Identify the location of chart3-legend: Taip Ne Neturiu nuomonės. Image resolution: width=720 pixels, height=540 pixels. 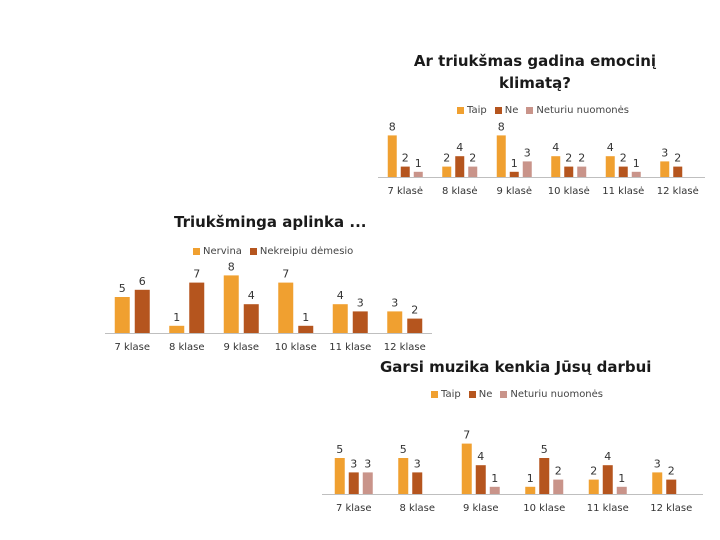
(517, 394).